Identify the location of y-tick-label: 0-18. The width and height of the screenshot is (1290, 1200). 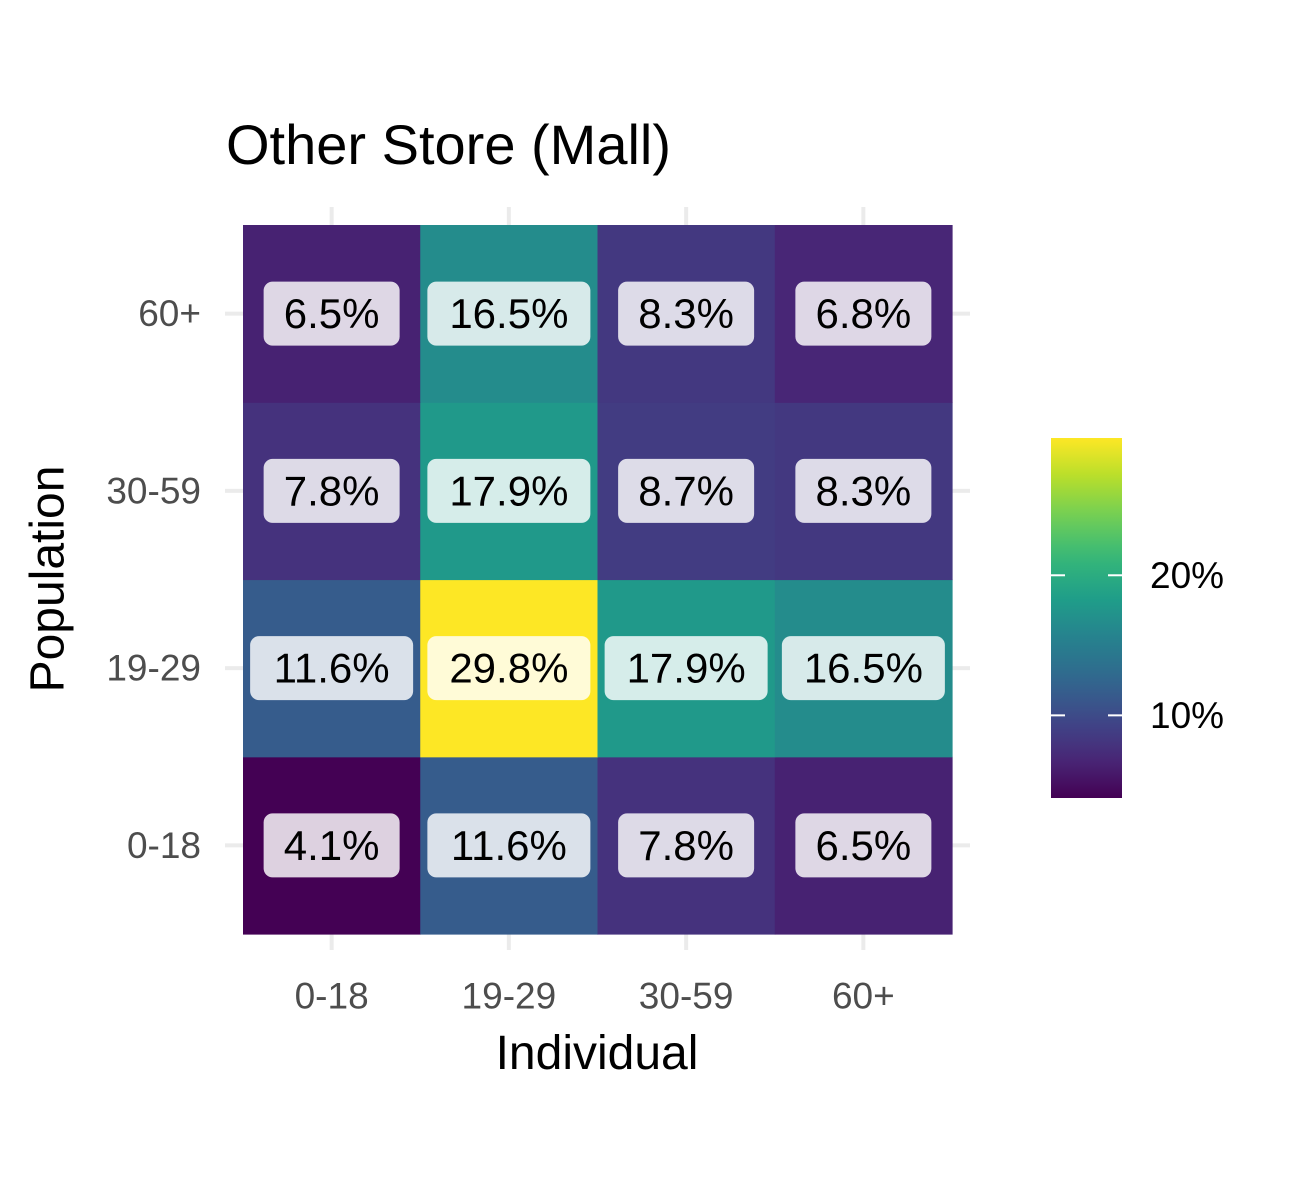
(164, 845).